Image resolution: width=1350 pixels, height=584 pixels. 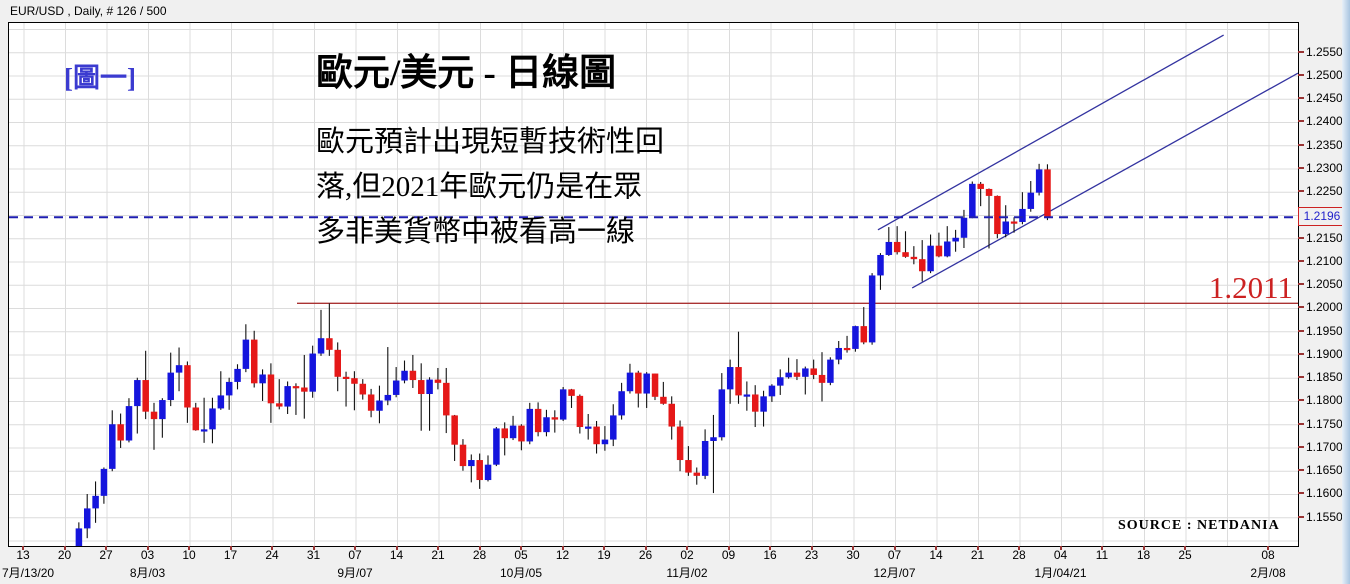 What do you see at coordinates (272, 555) in the screenshot?
I see `x-week-label: 24` at bounding box center [272, 555].